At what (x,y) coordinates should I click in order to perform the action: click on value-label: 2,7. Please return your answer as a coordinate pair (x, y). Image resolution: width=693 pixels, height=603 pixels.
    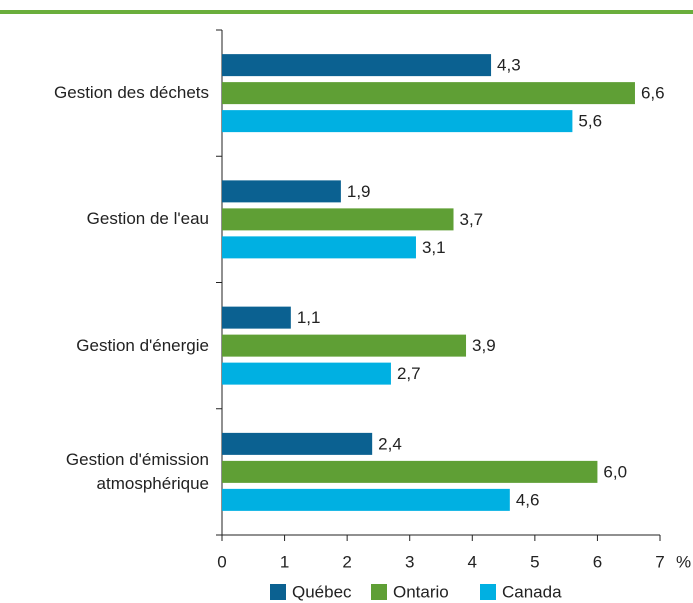
    Looking at the image, I should click on (409, 373).